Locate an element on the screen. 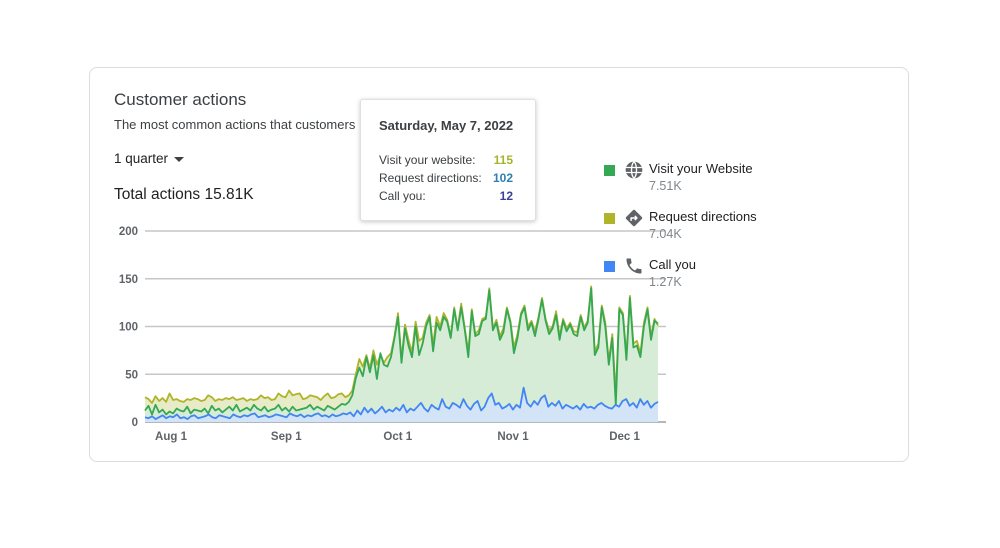 This screenshot has height=548, width=1000. x-tick-label: Sep 1 is located at coordinates (286, 437).